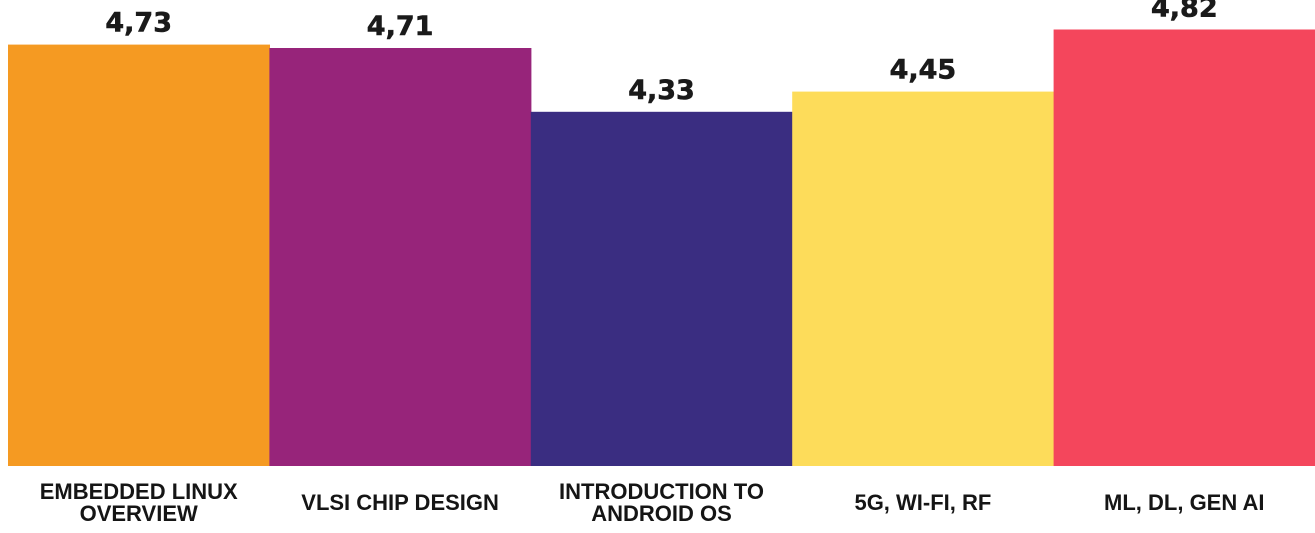 The height and width of the screenshot is (533, 1315). I want to click on category-label-3-line-2: ANDROID OS, so click(661, 513).